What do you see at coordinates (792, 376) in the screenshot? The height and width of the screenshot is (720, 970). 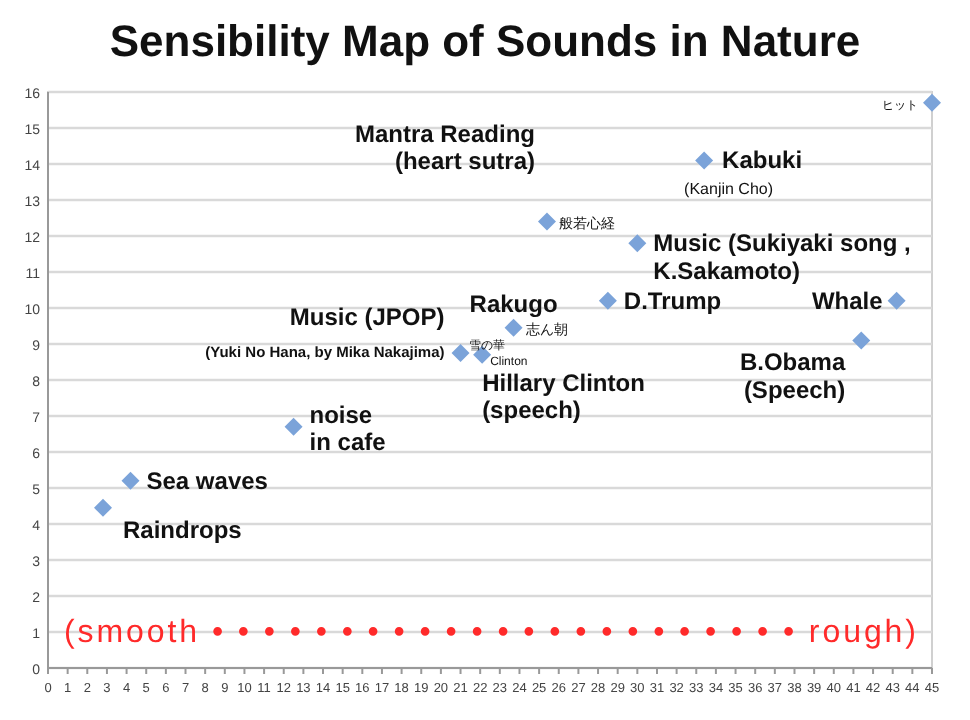 I see `annotation: B.Obama (Speech)` at bounding box center [792, 376].